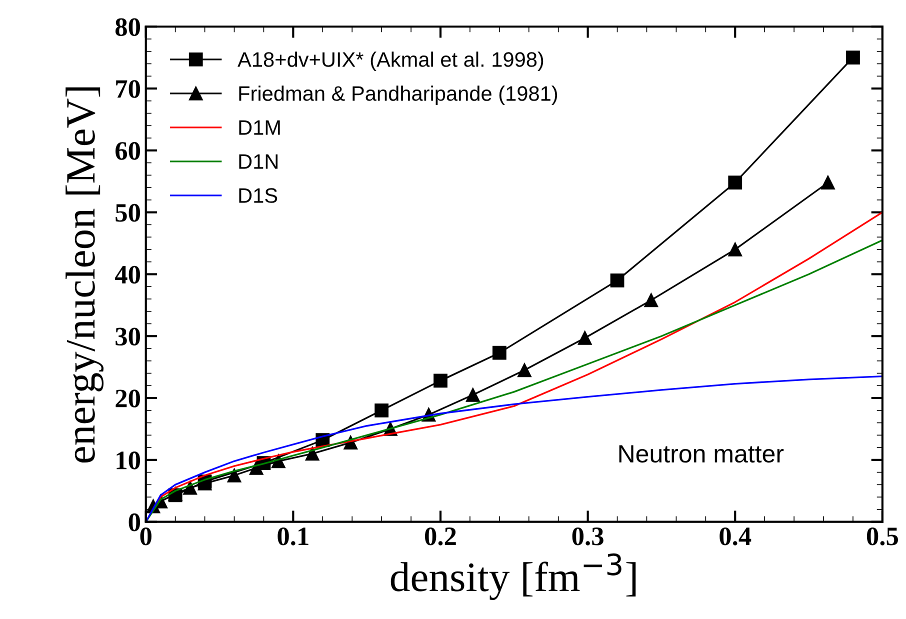 The height and width of the screenshot is (619, 906). Describe the element at coordinates (513, 576) in the screenshot. I see `x-axis-title: density [fm$^{−3}$]` at that location.